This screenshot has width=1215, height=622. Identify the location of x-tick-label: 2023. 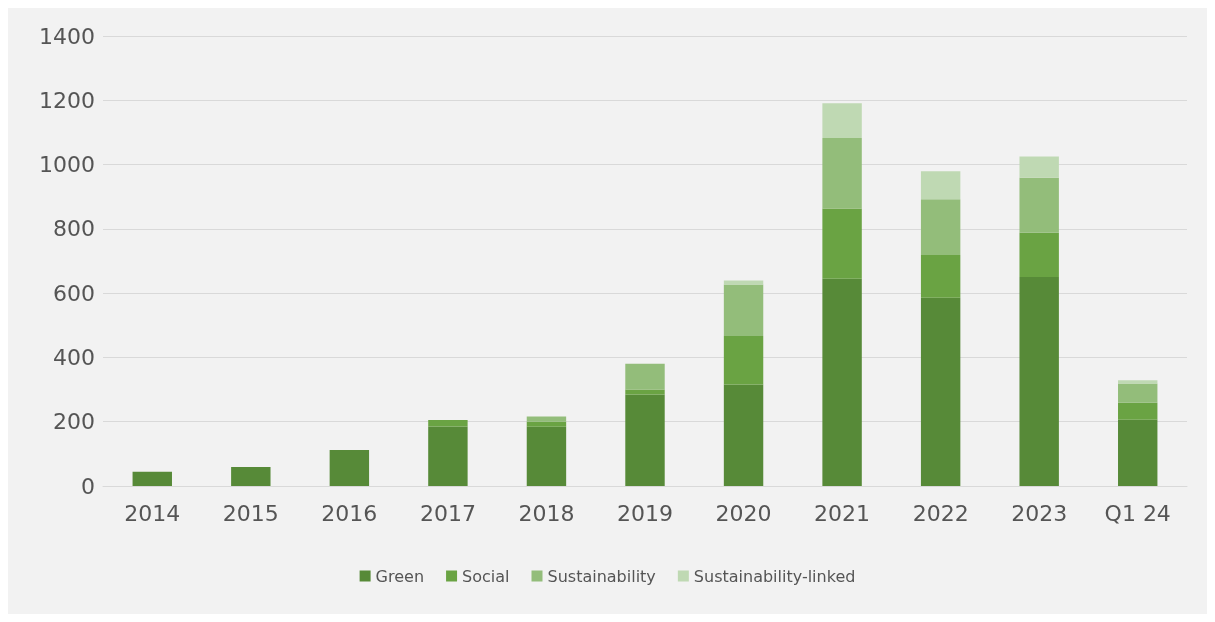
(1039, 513).